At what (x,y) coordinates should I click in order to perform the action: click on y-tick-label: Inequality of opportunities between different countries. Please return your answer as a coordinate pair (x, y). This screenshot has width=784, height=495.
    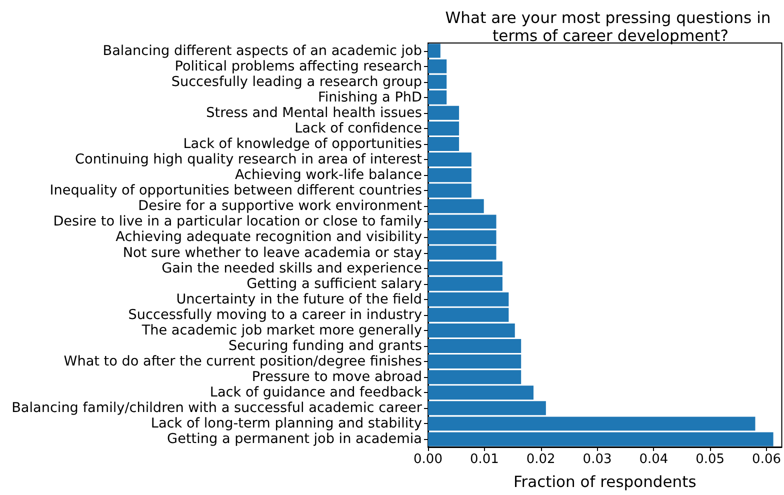
    Looking at the image, I should click on (236, 190).